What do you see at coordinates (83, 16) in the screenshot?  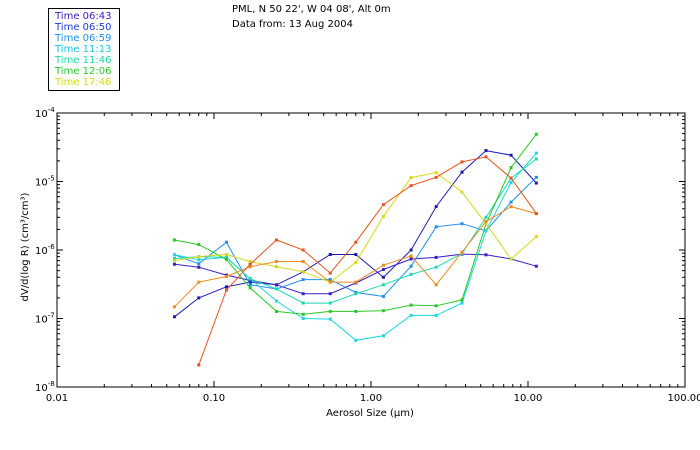 I see `legend-item-1: Time 06:43` at bounding box center [83, 16].